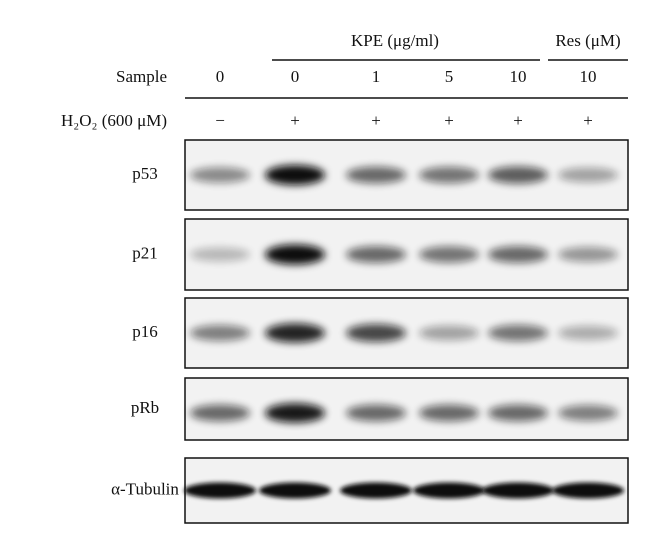 Image resolution: width=660 pixels, height=555 pixels. Describe the element at coordinates (145, 252) in the screenshot. I see `blot-label: p21` at that location.